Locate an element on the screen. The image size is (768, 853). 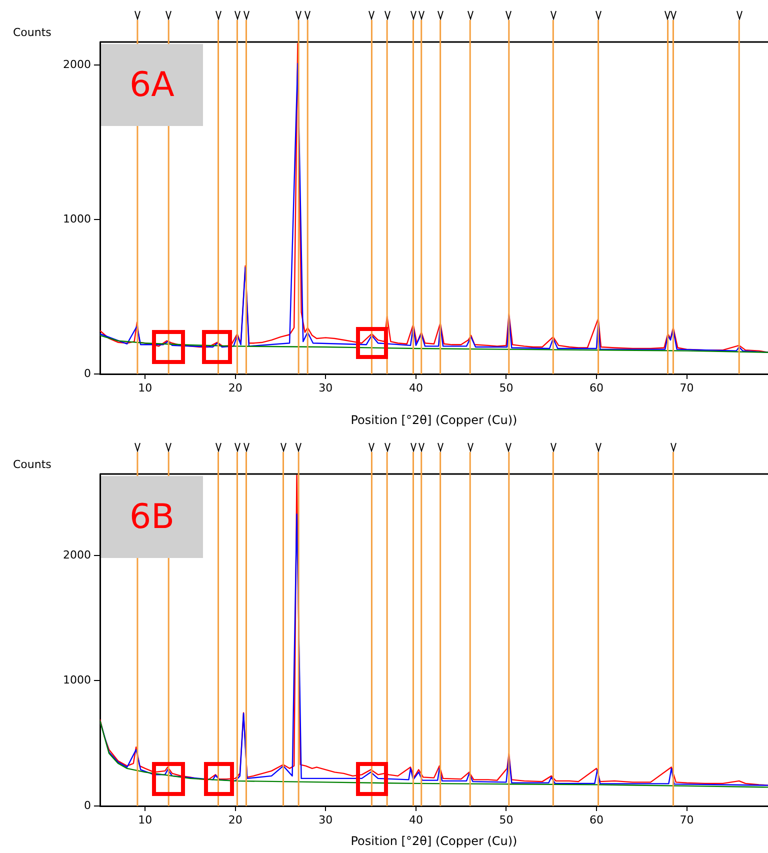
annotation: 6B is located at coordinates (152, 517).